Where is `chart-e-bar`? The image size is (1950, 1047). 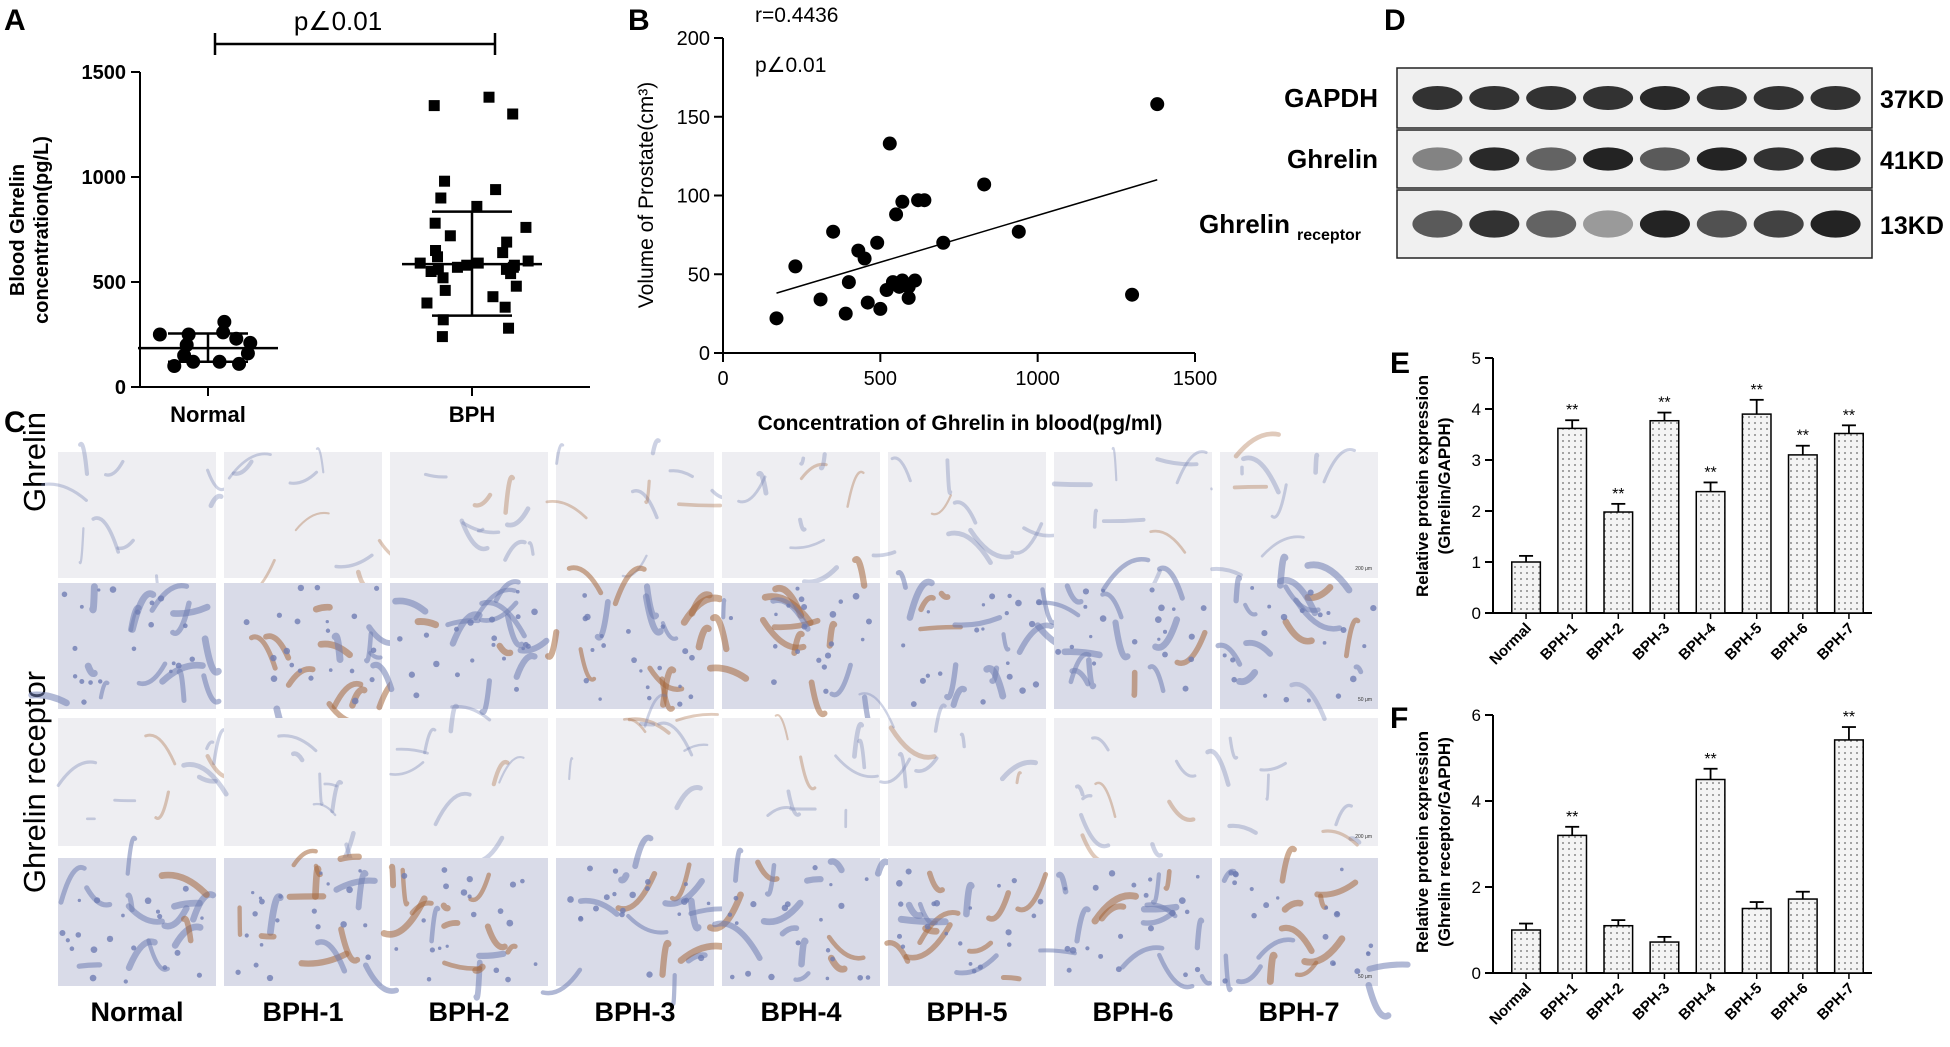
chart-e-bar is located at coordinates (1802, 534).